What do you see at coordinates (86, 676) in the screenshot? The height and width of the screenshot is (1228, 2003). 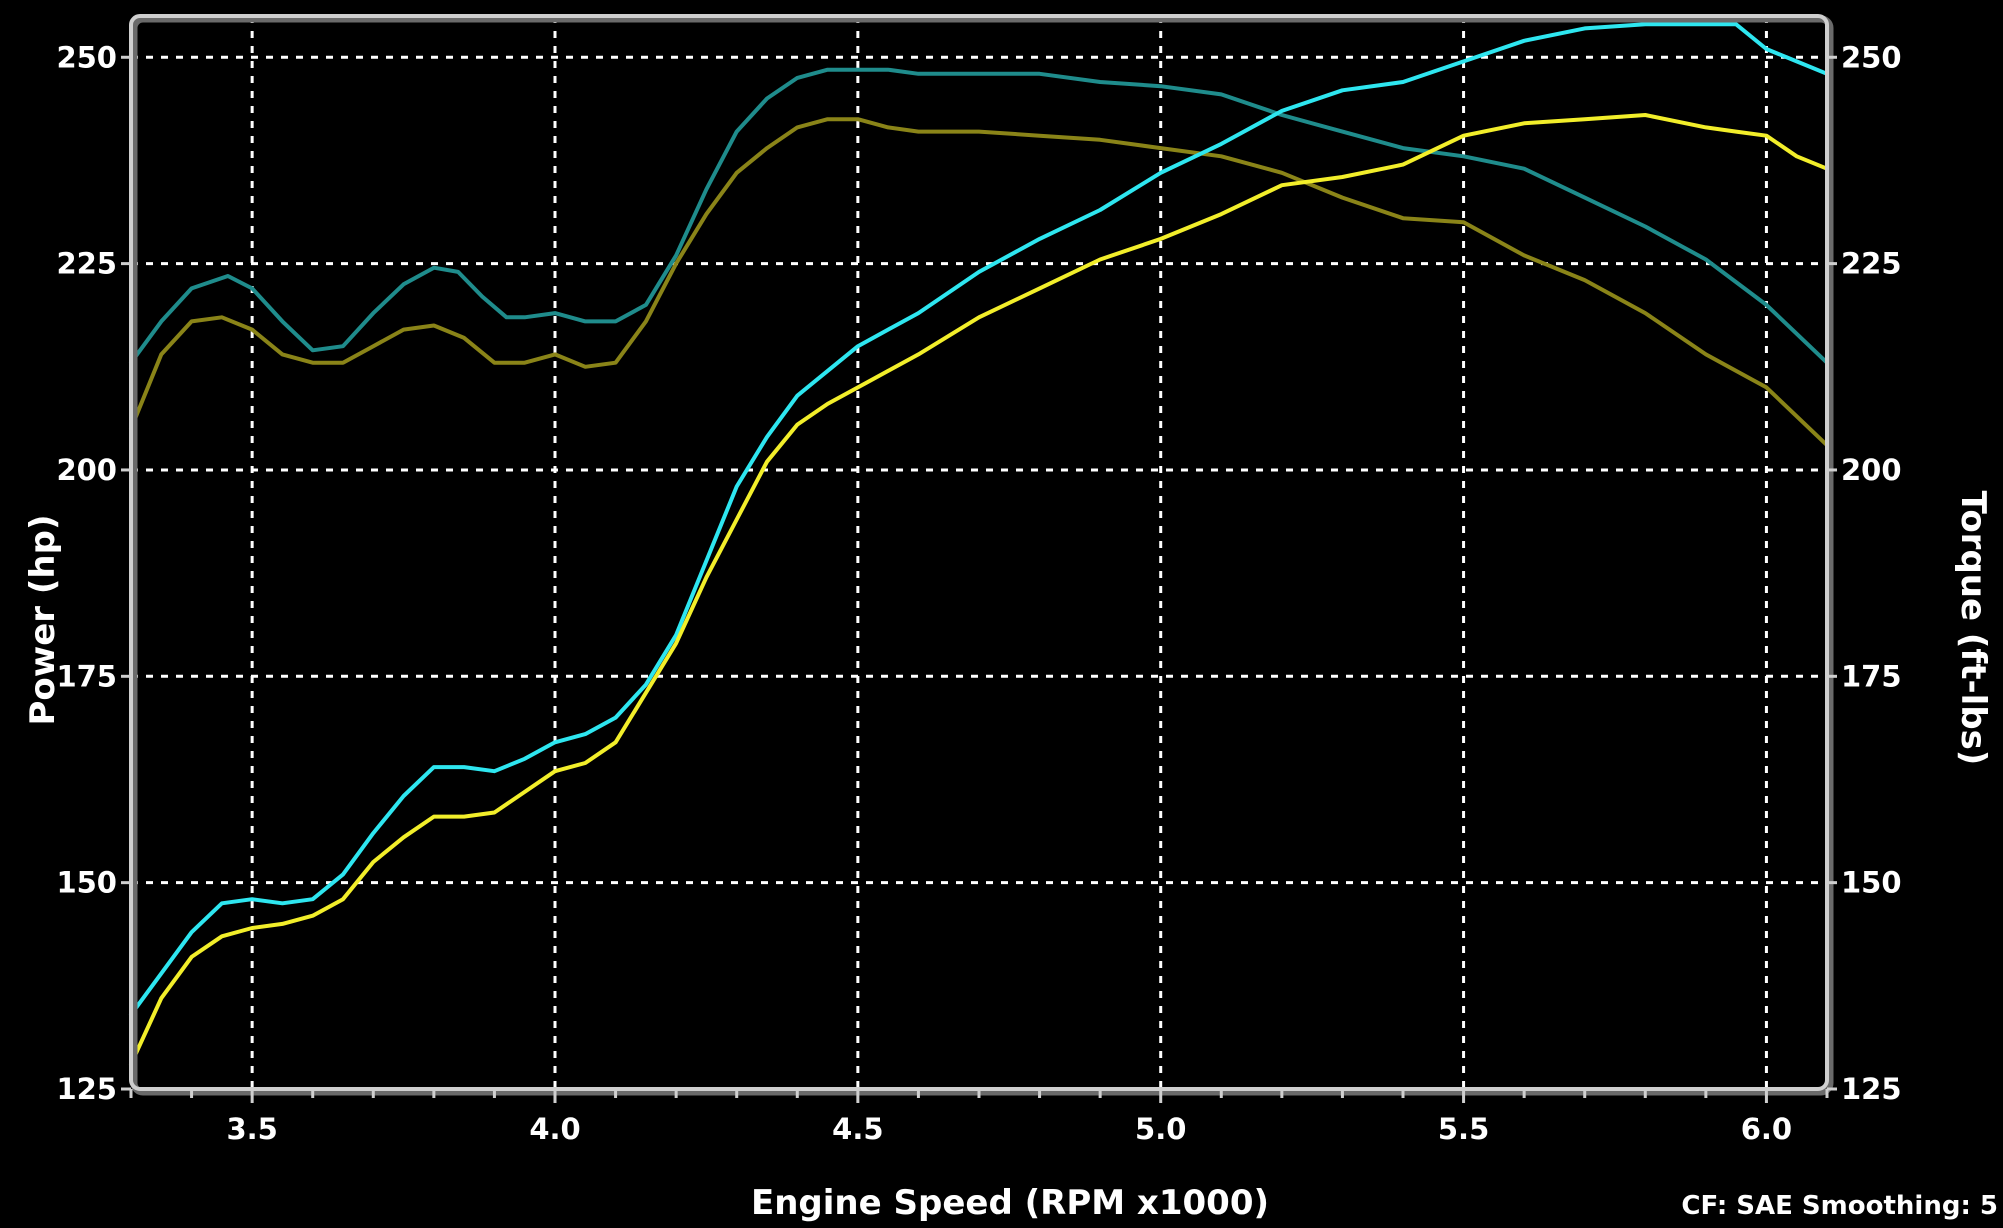 I see `y-left-tick-label-175: 175` at bounding box center [86, 676].